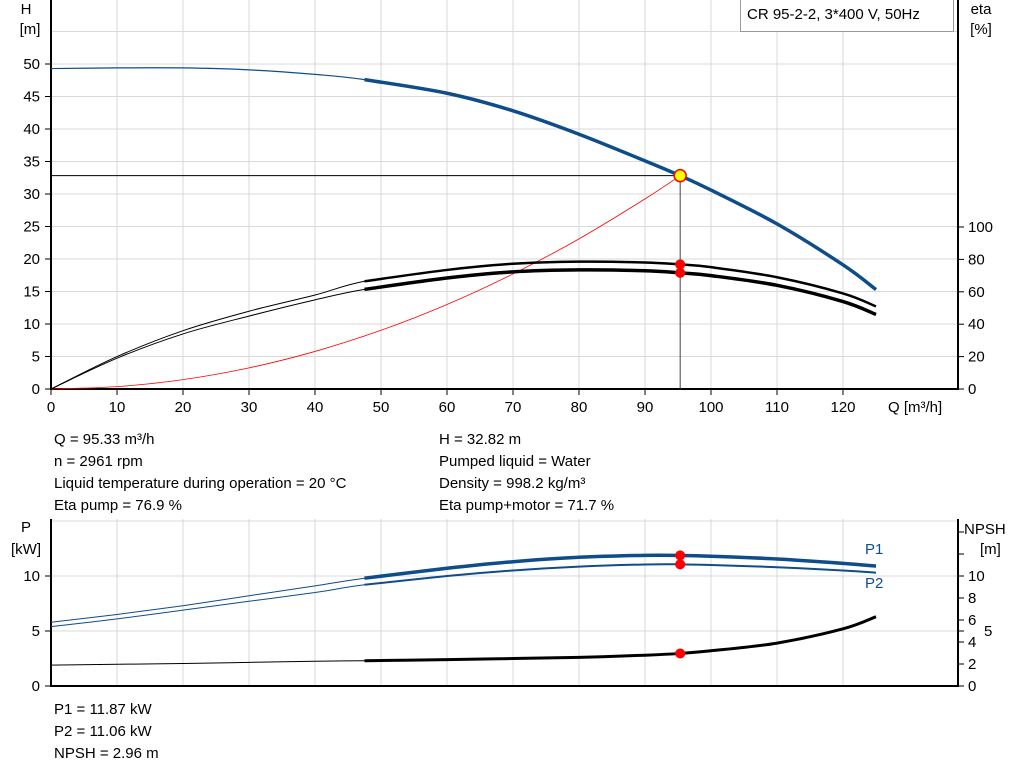  Describe the element at coordinates (31, 259) in the screenshot. I see `y-tick-label: 20` at that location.